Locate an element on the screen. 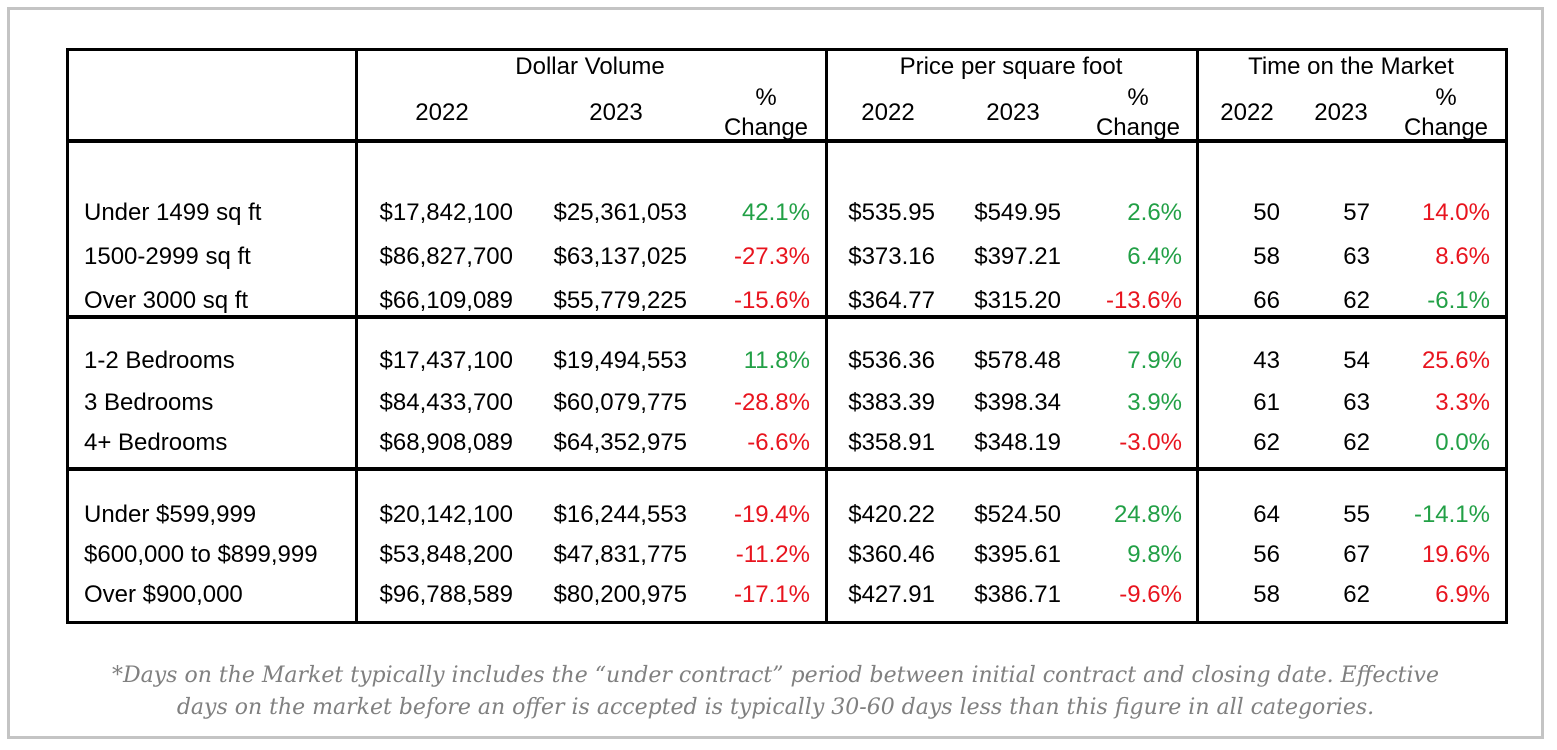 The width and height of the screenshot is (1557, 750). cell-dv23: $47,831,775 is located at coordinates (620, 554).